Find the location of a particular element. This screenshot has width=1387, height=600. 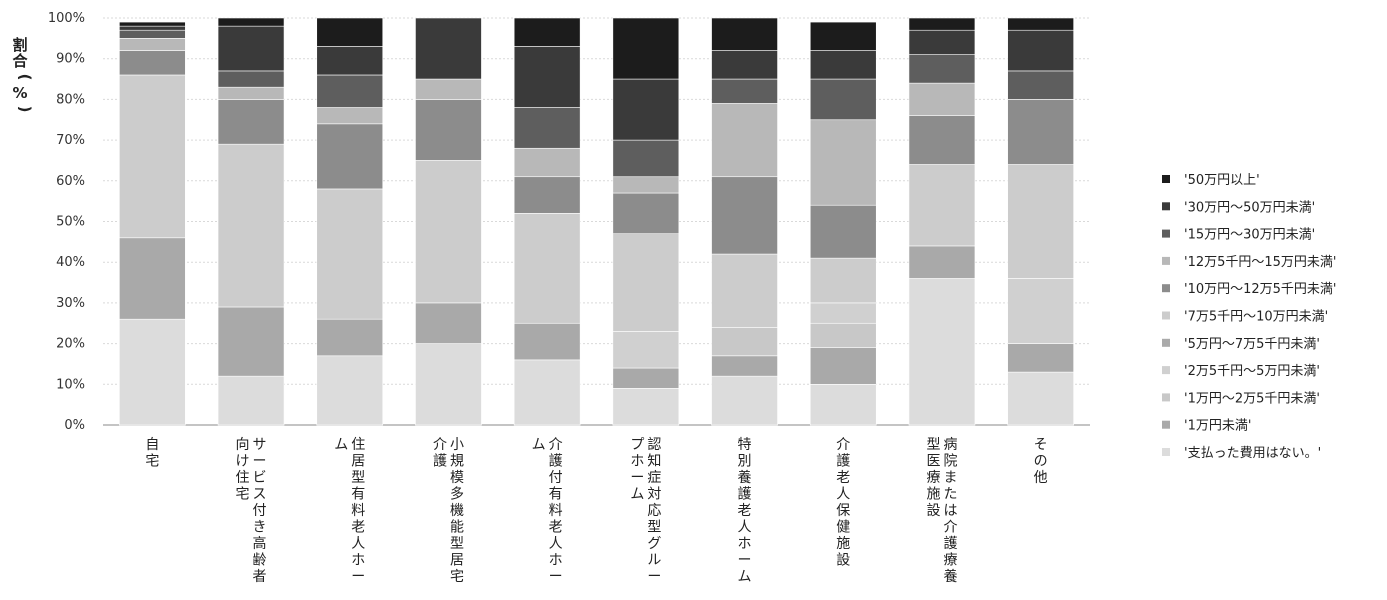

category-label-char: 院 is located at coordinates (950, 462).